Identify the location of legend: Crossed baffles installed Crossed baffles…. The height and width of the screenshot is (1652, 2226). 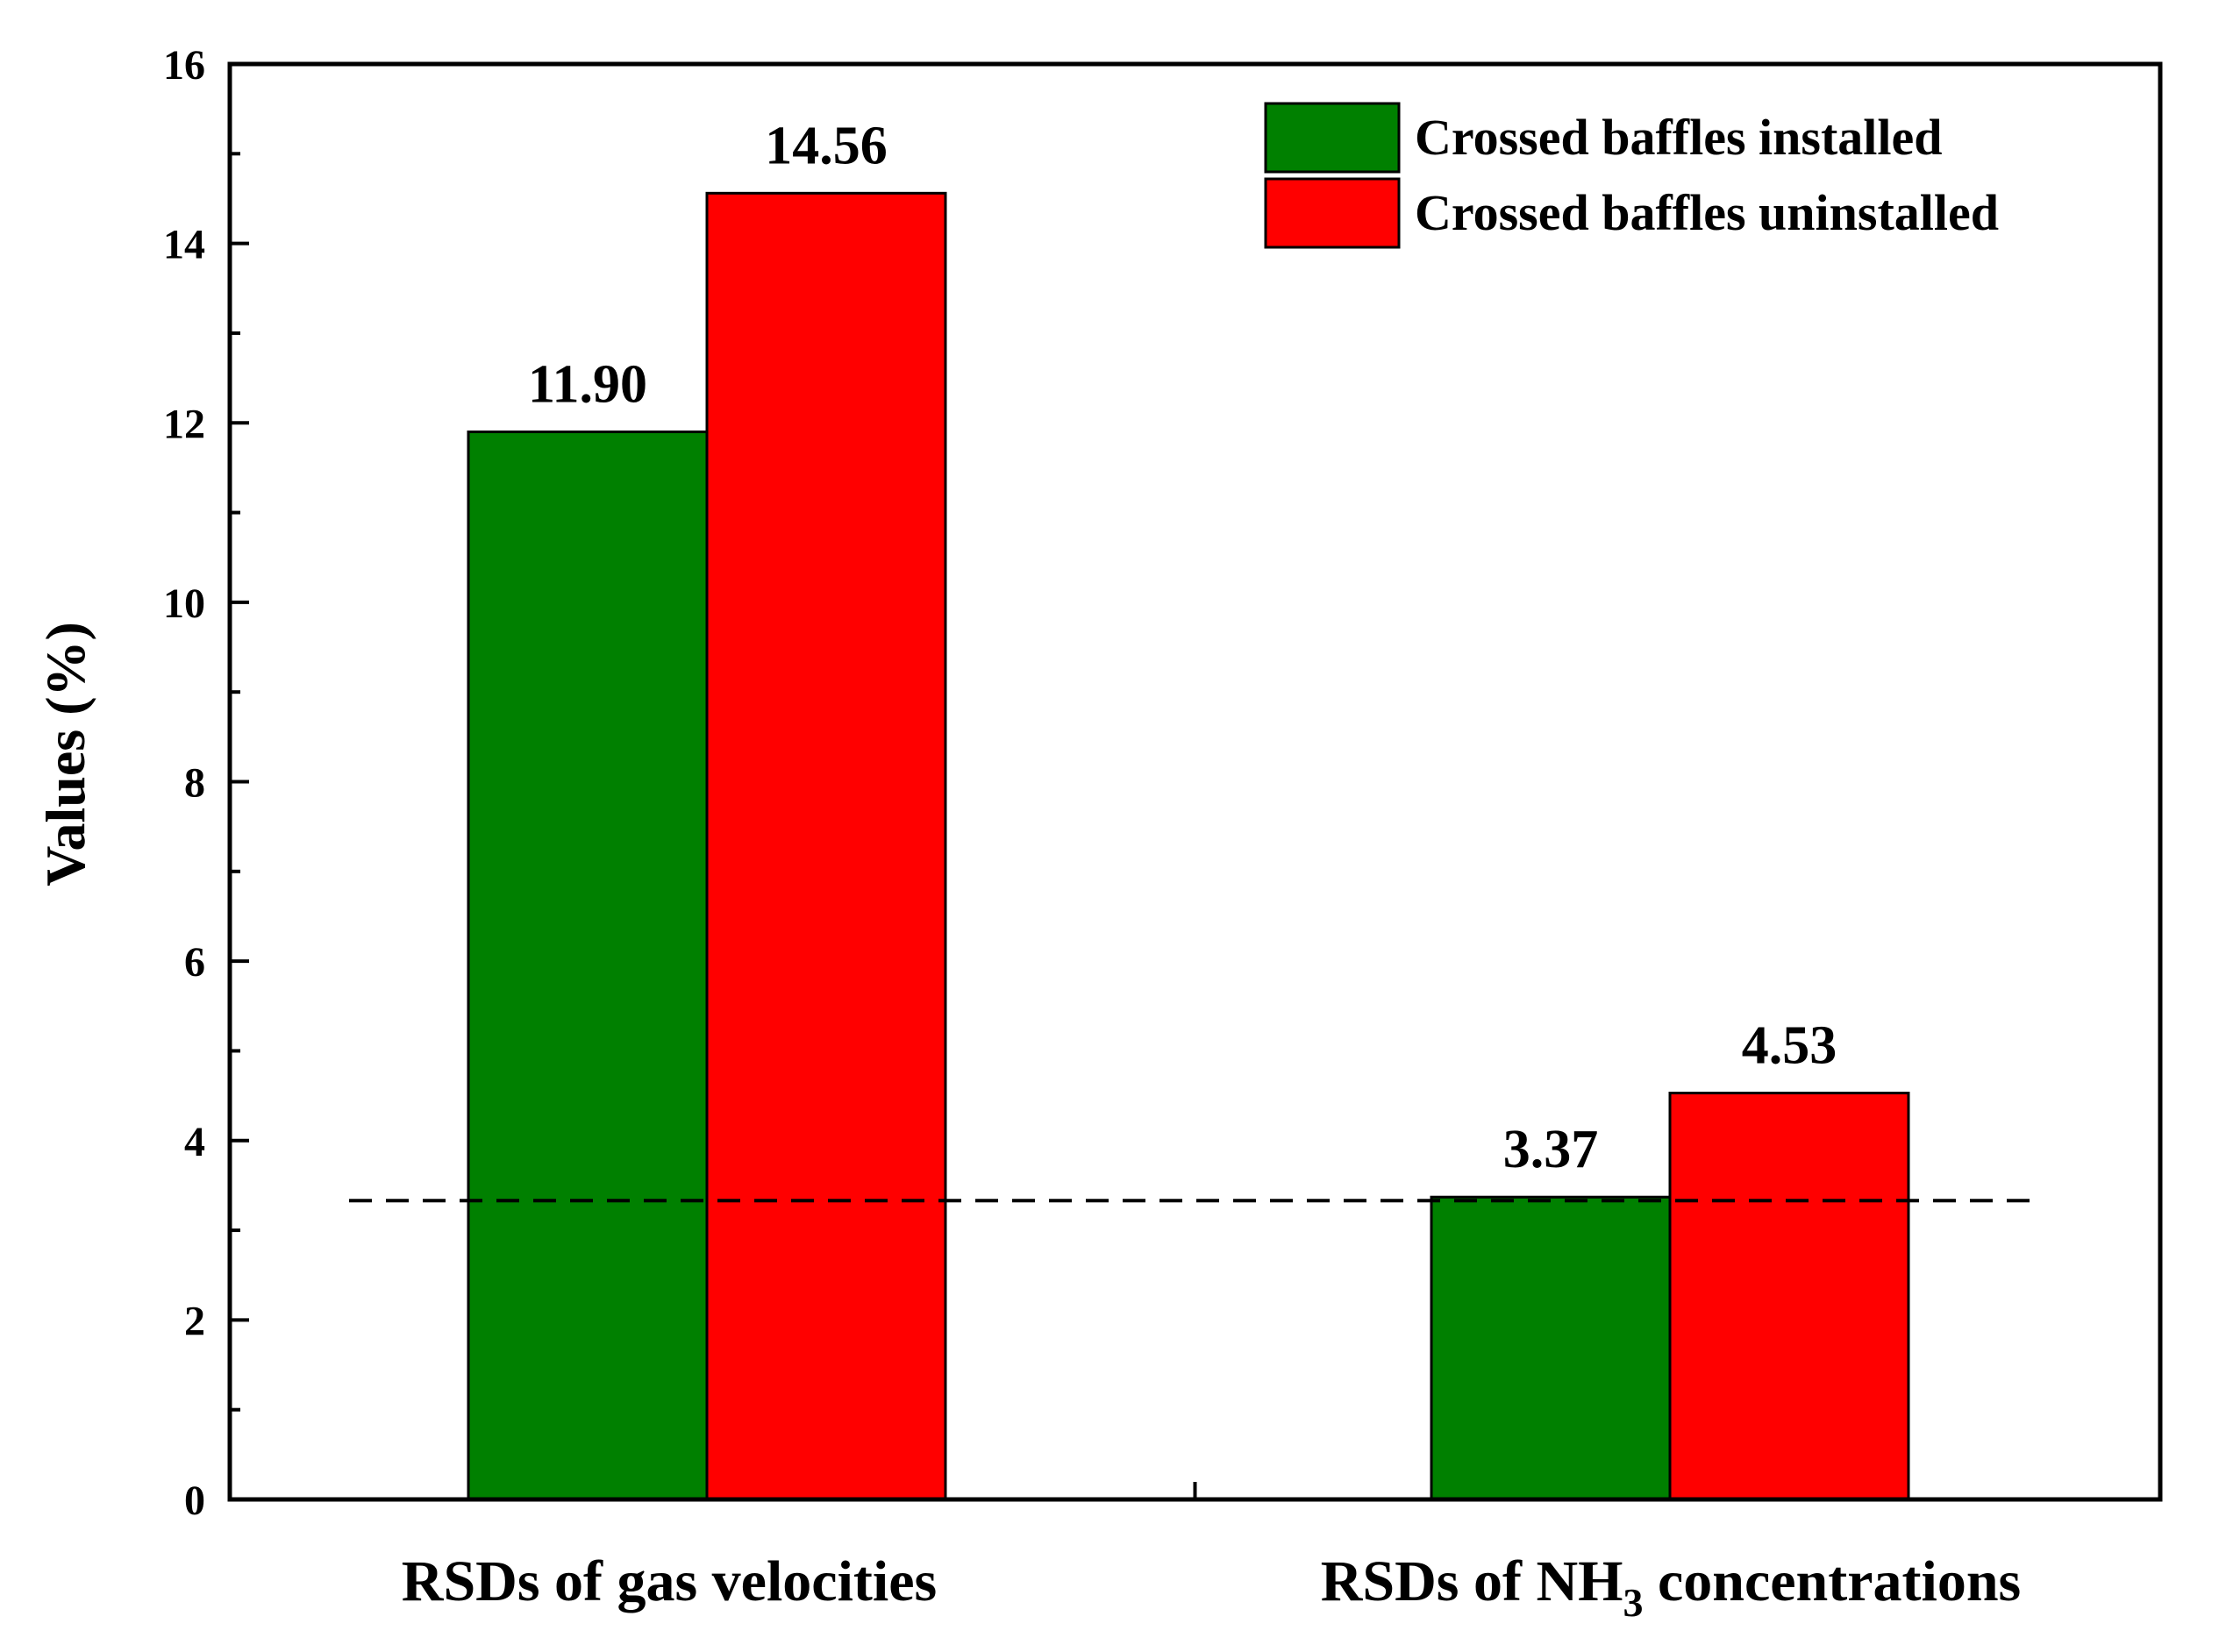
(1632, 175).